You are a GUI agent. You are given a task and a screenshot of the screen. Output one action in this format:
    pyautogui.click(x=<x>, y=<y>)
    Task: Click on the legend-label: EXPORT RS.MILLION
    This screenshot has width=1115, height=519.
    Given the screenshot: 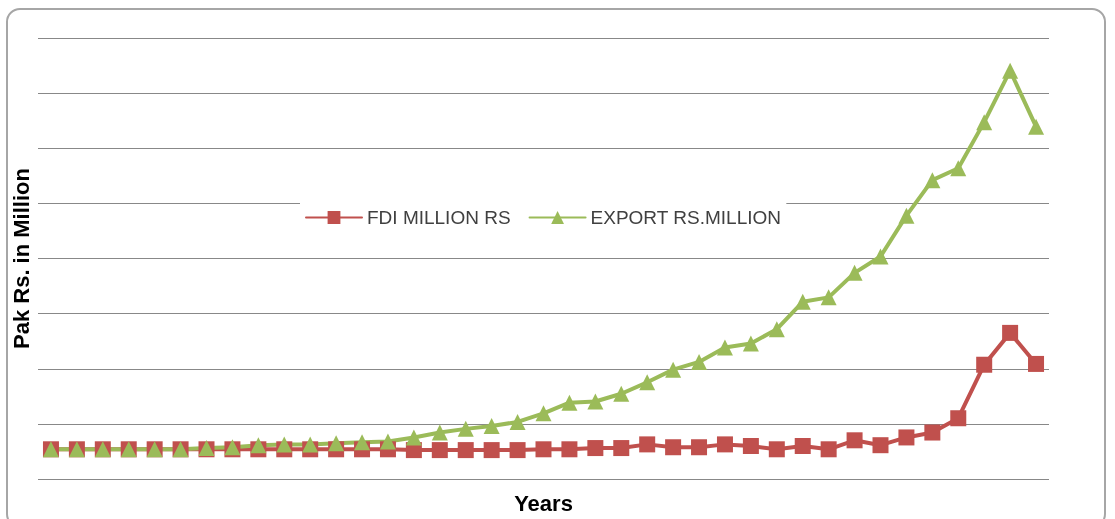 What is the action you would take?
    pyautogui.click(x=685, y=217)
    